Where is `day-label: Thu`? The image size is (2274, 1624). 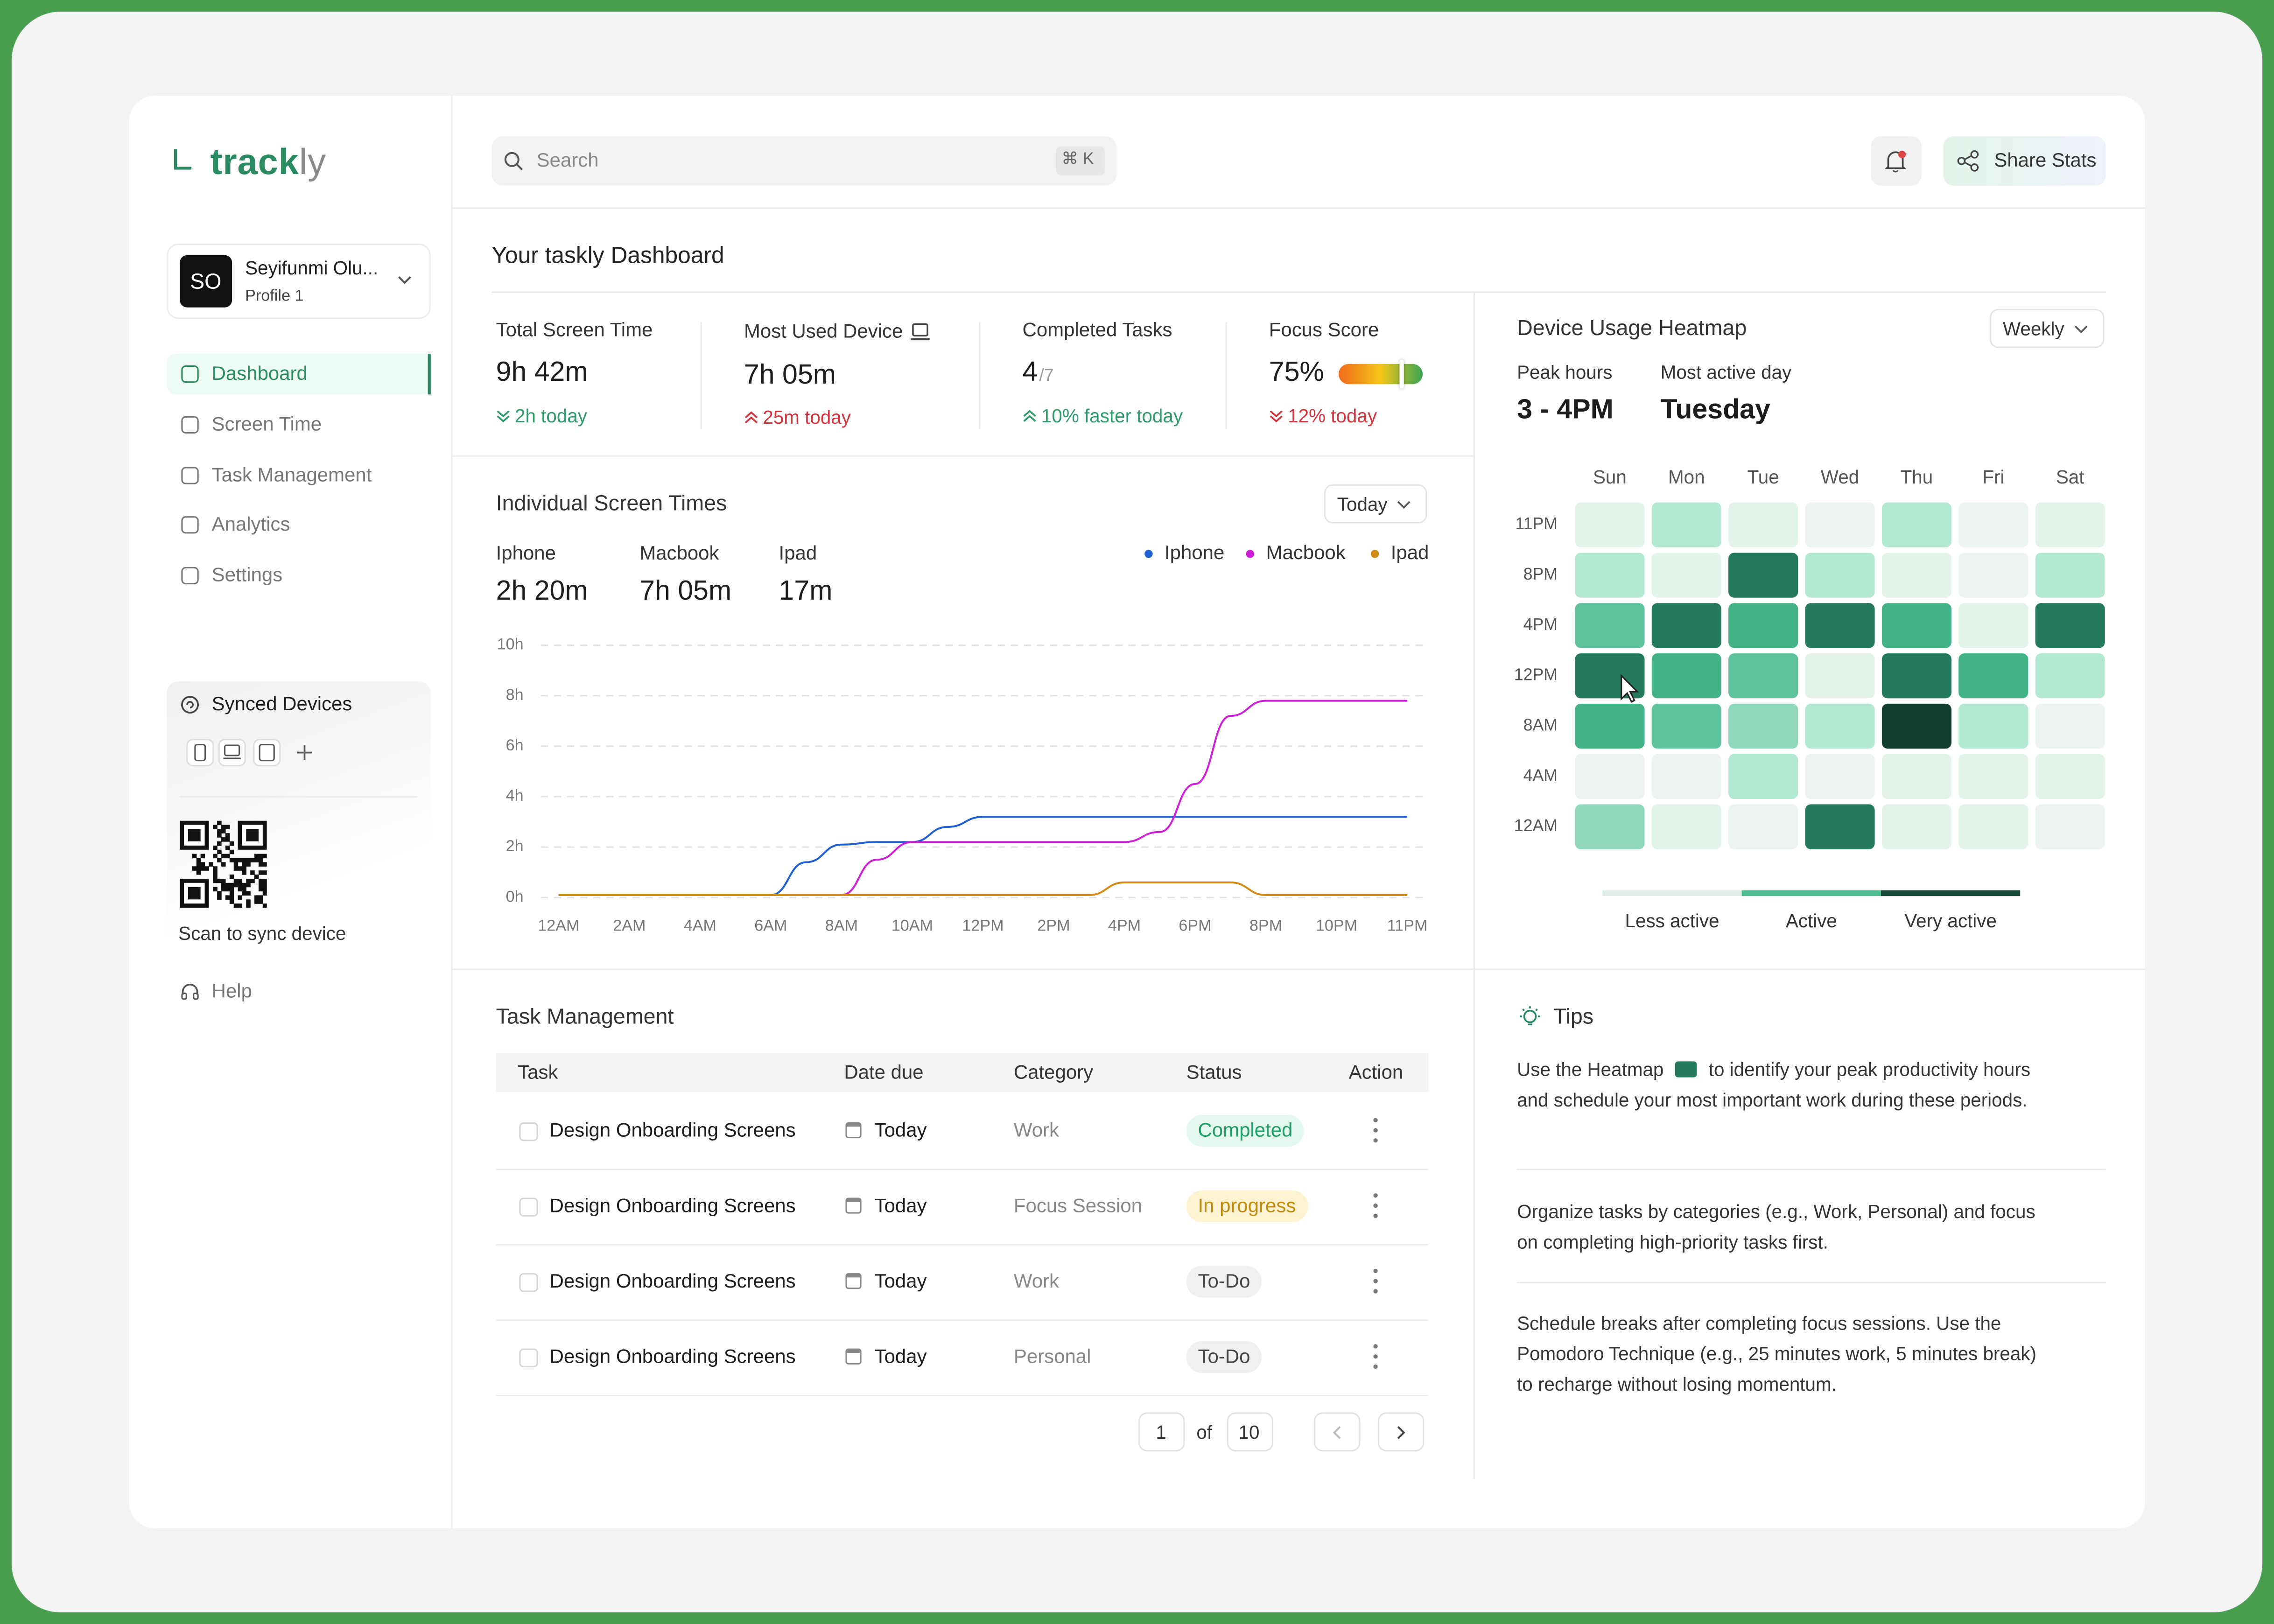 day-label: Thu is located at coordinates (1917, 477).